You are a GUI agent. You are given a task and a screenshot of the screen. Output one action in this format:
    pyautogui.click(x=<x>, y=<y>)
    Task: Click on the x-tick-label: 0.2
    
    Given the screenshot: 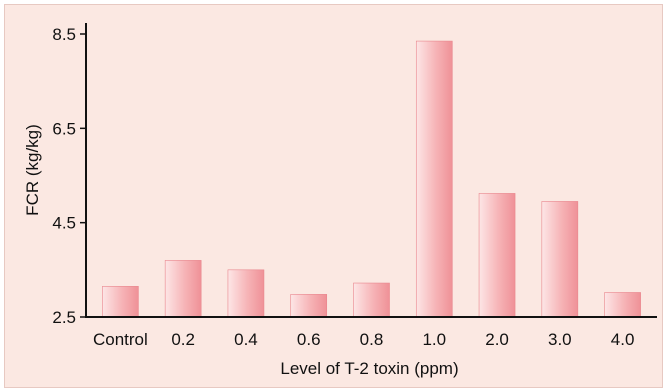 What is the action you would take?
    pyautogui.click(x=183, y=339)
    